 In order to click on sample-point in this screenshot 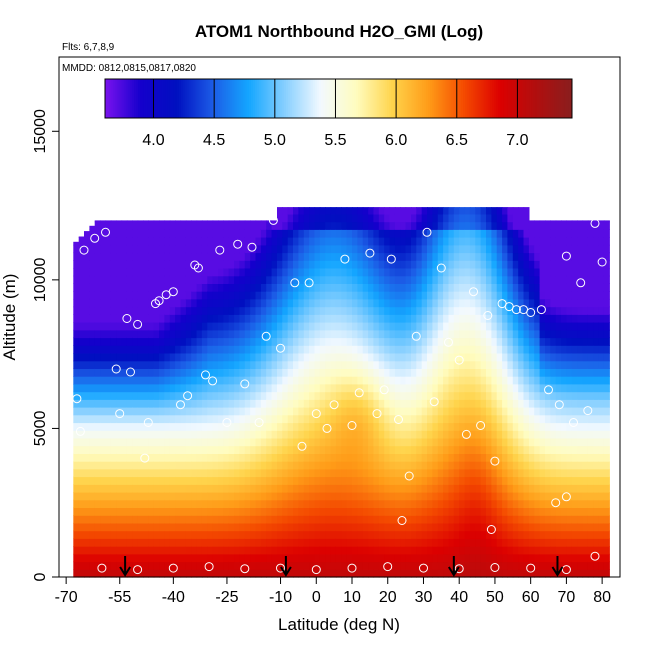, I will do `click(370, 253)`.